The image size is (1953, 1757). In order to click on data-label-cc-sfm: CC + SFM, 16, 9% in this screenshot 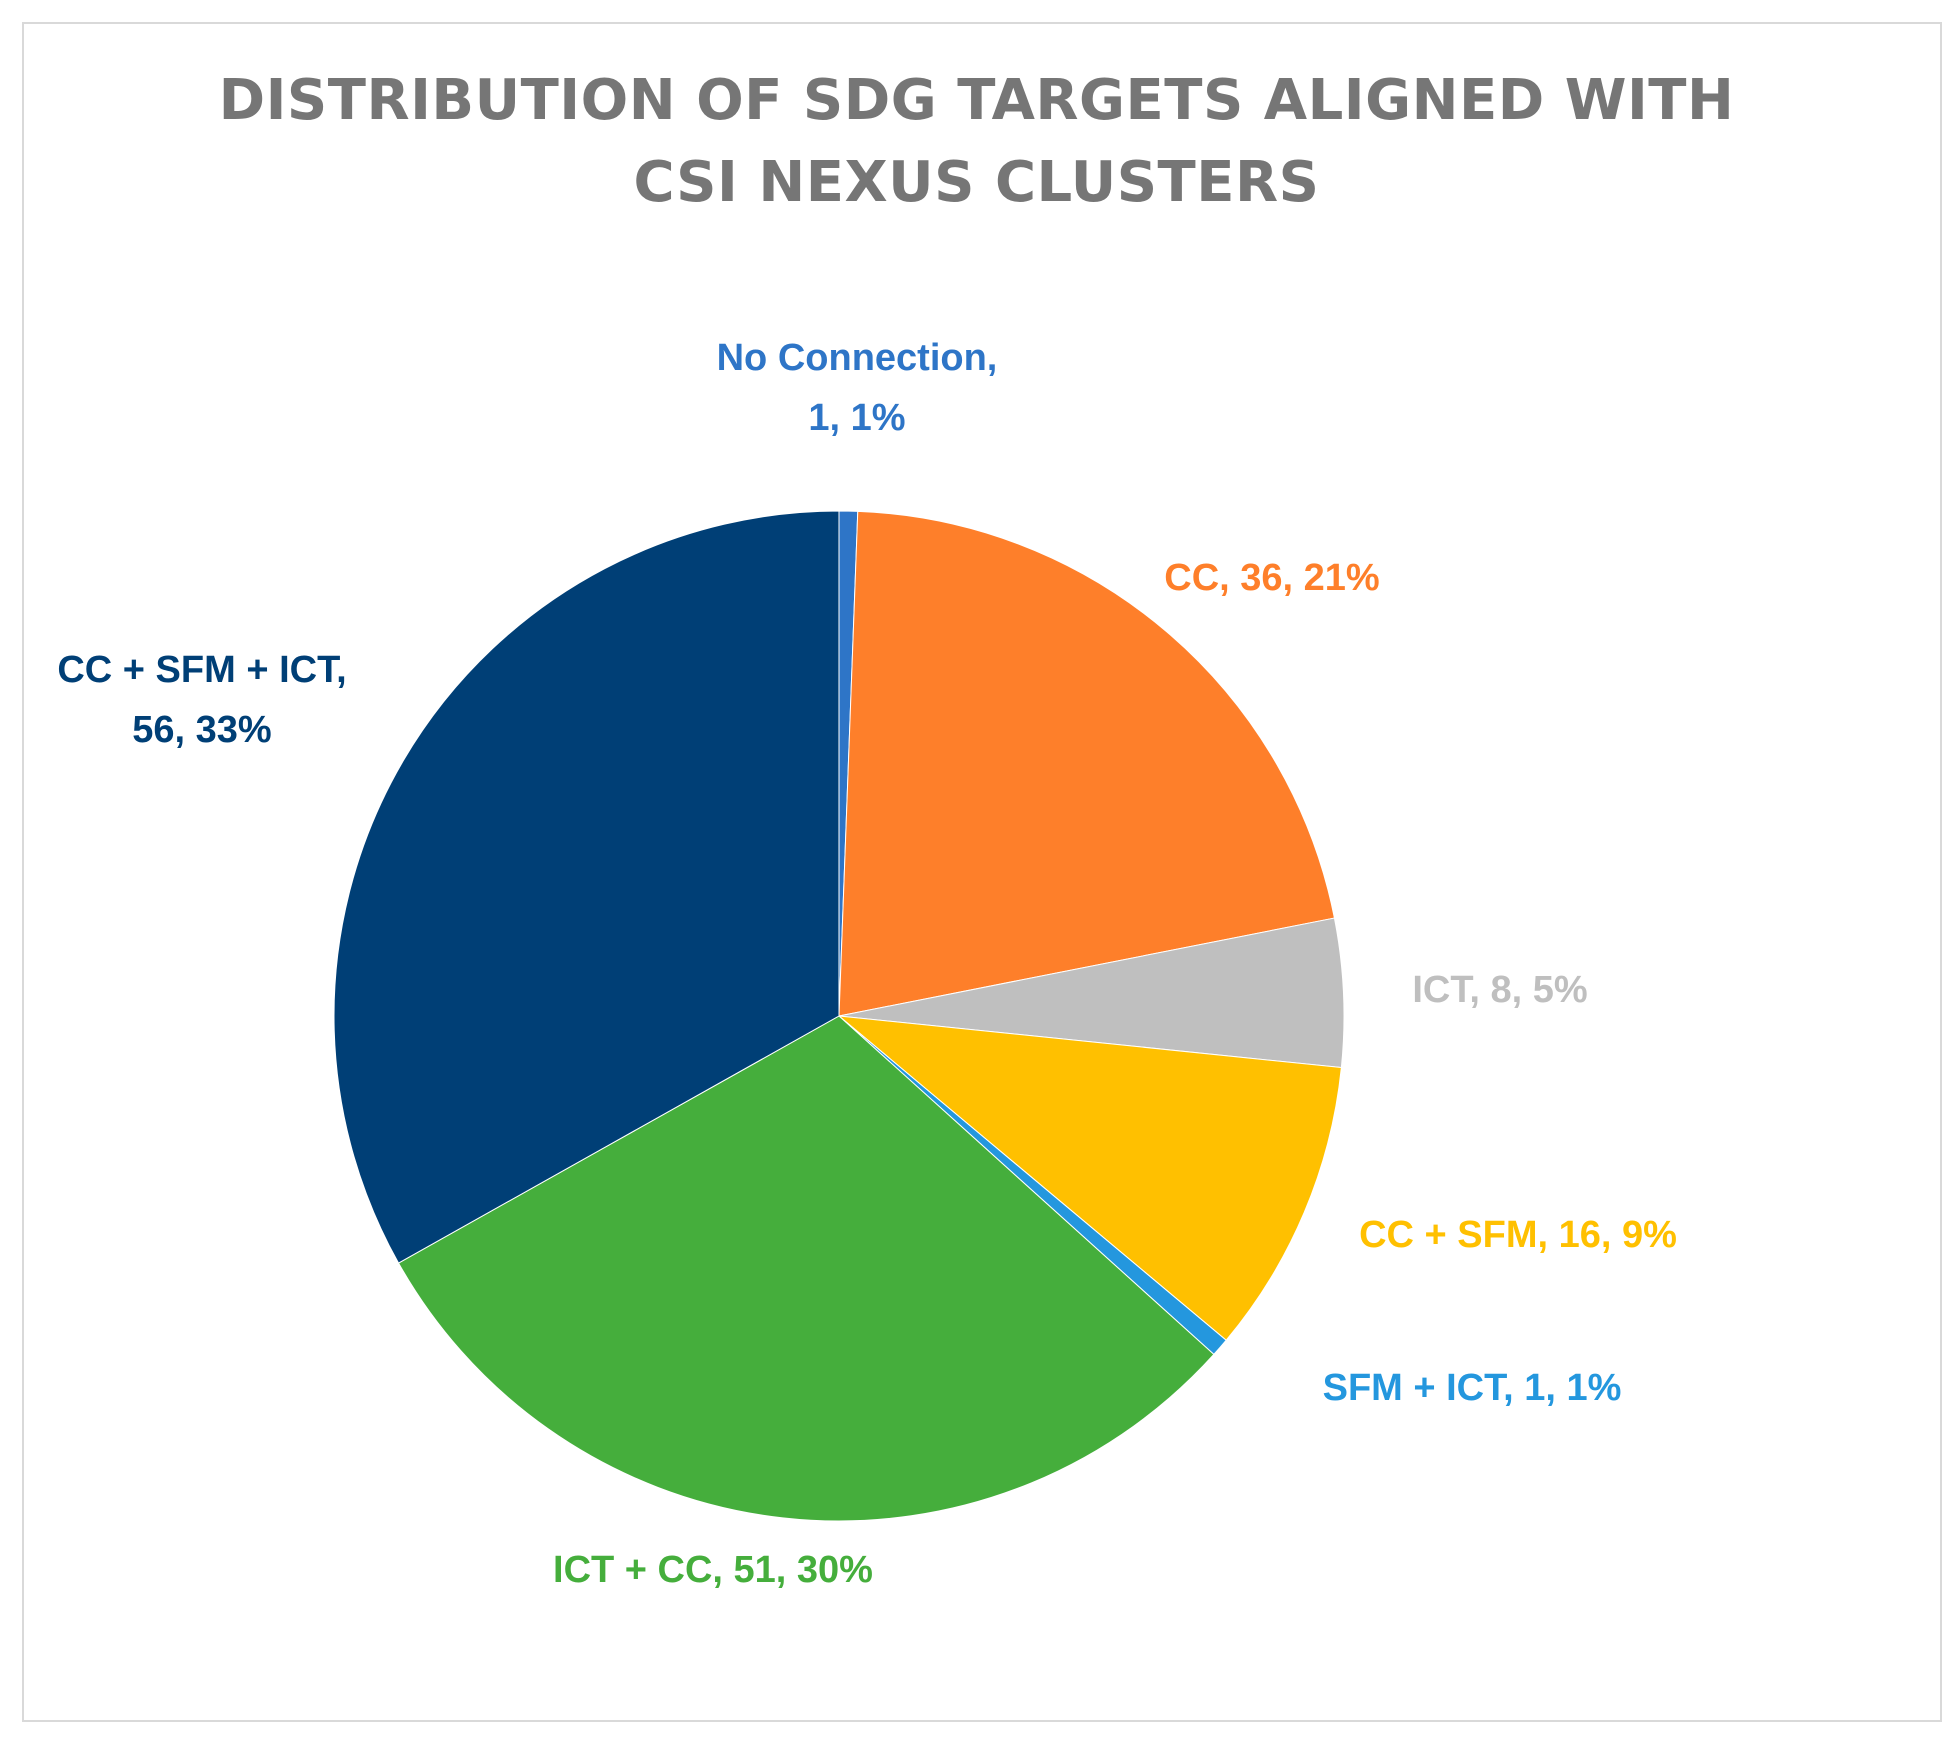, I will do `click(1518, 1235)`.